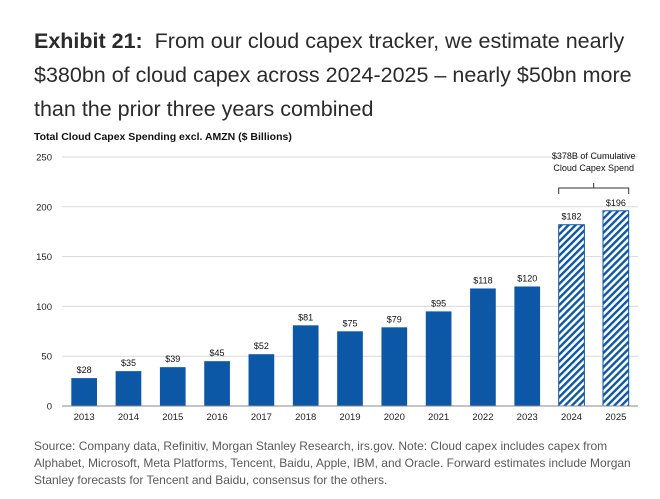  Describe the element at coordinates (482, 417) in the screenshot. I see `x-tick-label: 2022` at that location.